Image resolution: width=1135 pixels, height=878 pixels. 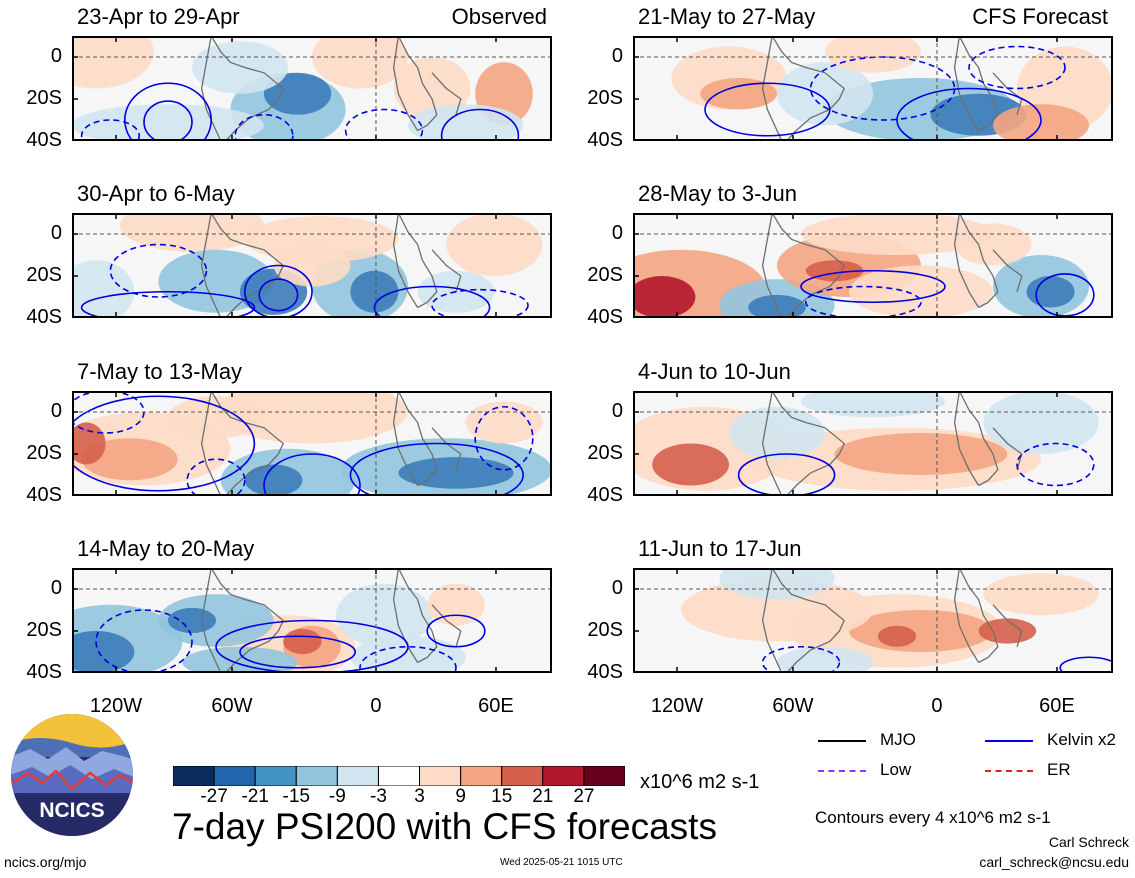 I want to click on contours-note: Contours every 4 x10^6 m2 s-1, so click(x=933, y=817).